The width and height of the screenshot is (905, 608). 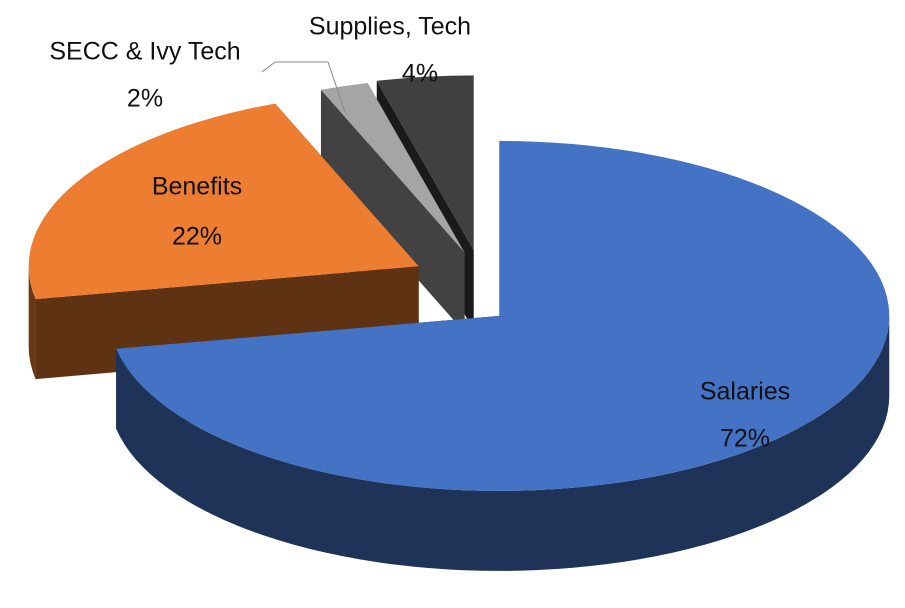 What do you see at coordinates (197, 237) in the screenshot?
I see `value-label: 22%` at bounding box center [197, 237].